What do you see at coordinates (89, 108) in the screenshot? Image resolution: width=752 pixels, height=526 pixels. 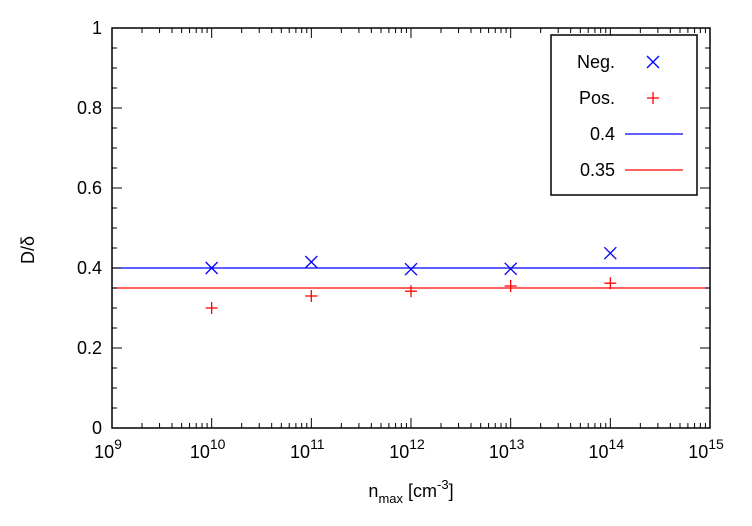 I see `y-tick-label: 0.8` at bounding box center [89, 108].